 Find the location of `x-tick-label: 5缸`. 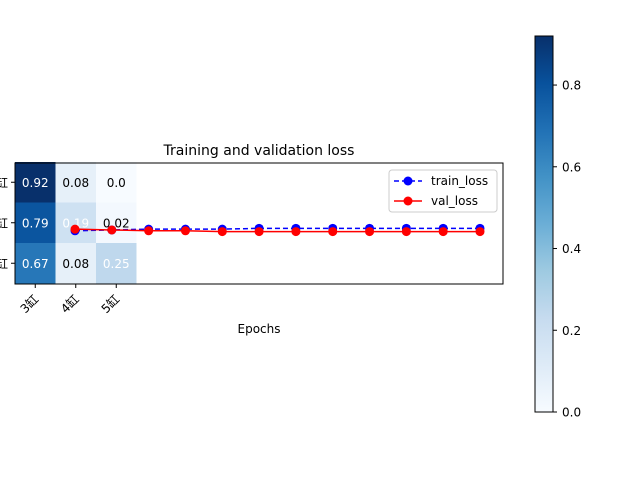

x-tick-label: 5缸 is located at coordinates (110, 304).